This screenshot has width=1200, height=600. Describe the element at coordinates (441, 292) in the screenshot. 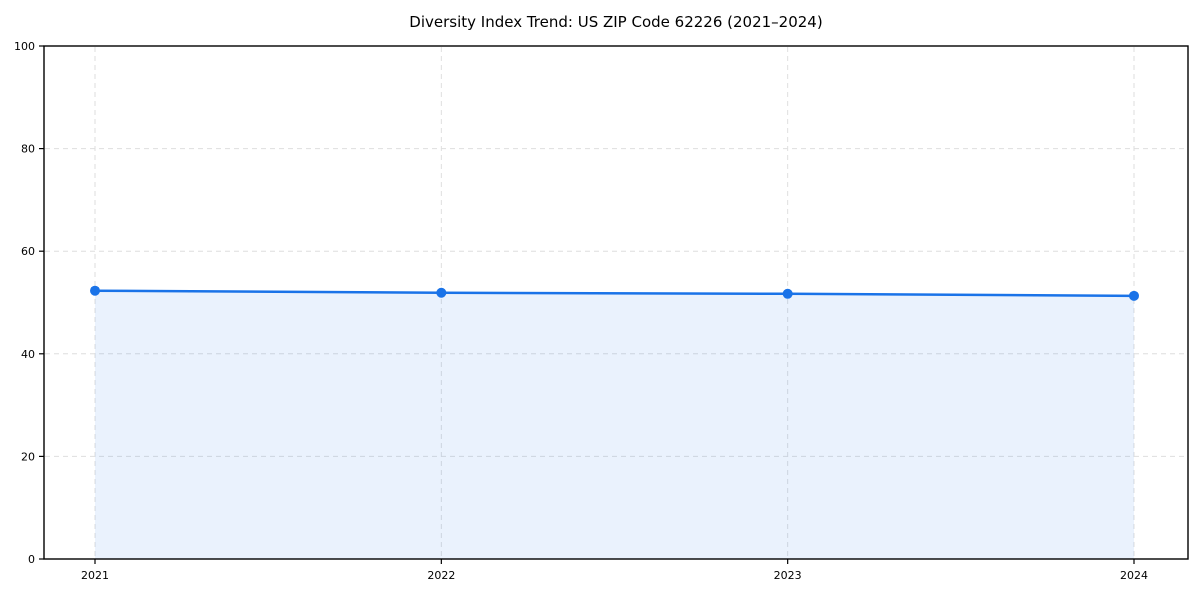

I see `data-point-2022` at that location.